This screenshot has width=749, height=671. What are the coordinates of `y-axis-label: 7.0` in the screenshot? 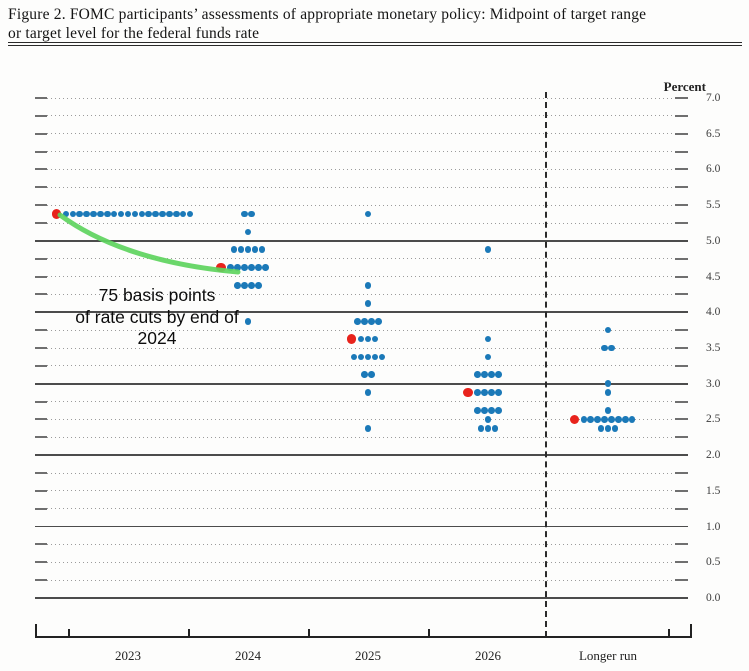 It's located at (713, 98).